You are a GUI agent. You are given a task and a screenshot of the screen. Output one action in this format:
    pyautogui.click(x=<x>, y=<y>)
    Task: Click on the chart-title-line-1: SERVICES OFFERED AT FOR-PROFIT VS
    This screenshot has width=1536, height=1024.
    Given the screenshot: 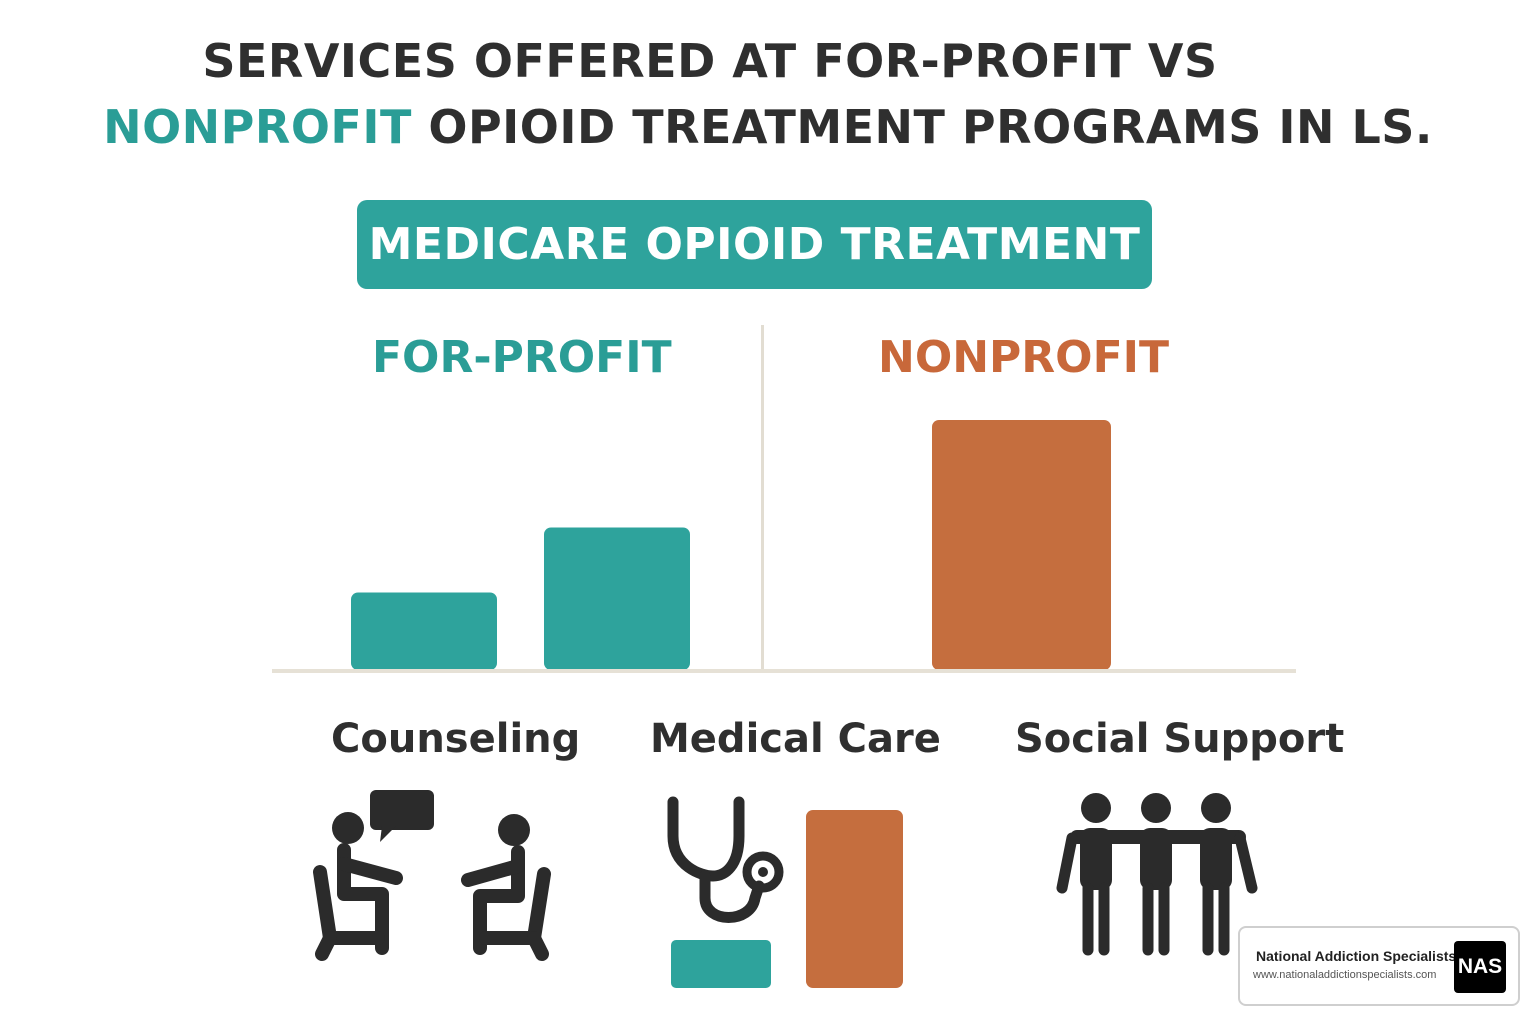 What is the action you would take?
    pyautogui.click(x=739, y=61)
    